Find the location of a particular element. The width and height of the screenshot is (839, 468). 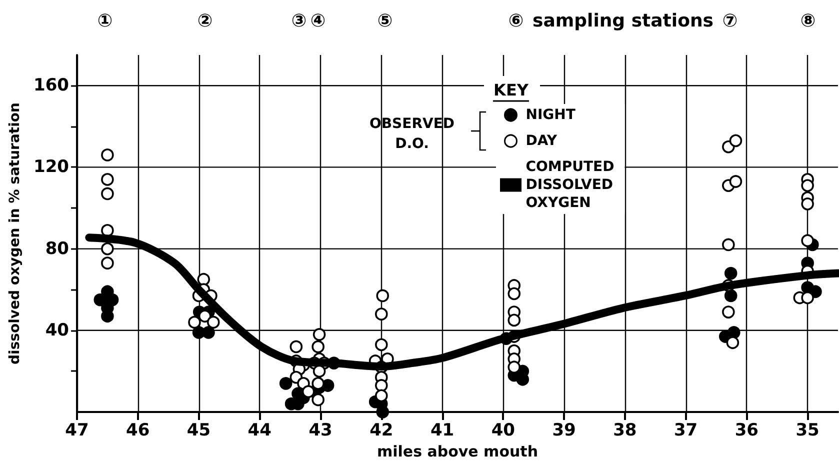

x-tick-label: 44 is located at coordinates (260, 430).